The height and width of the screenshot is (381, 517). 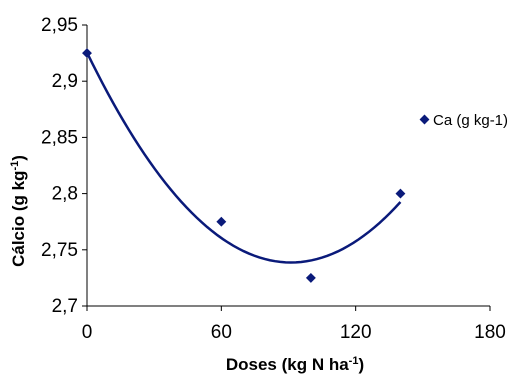 What do you see at coordinates (424, 119) in the screenshot?
I see `legend-marker` at bounding box center [424, 119].